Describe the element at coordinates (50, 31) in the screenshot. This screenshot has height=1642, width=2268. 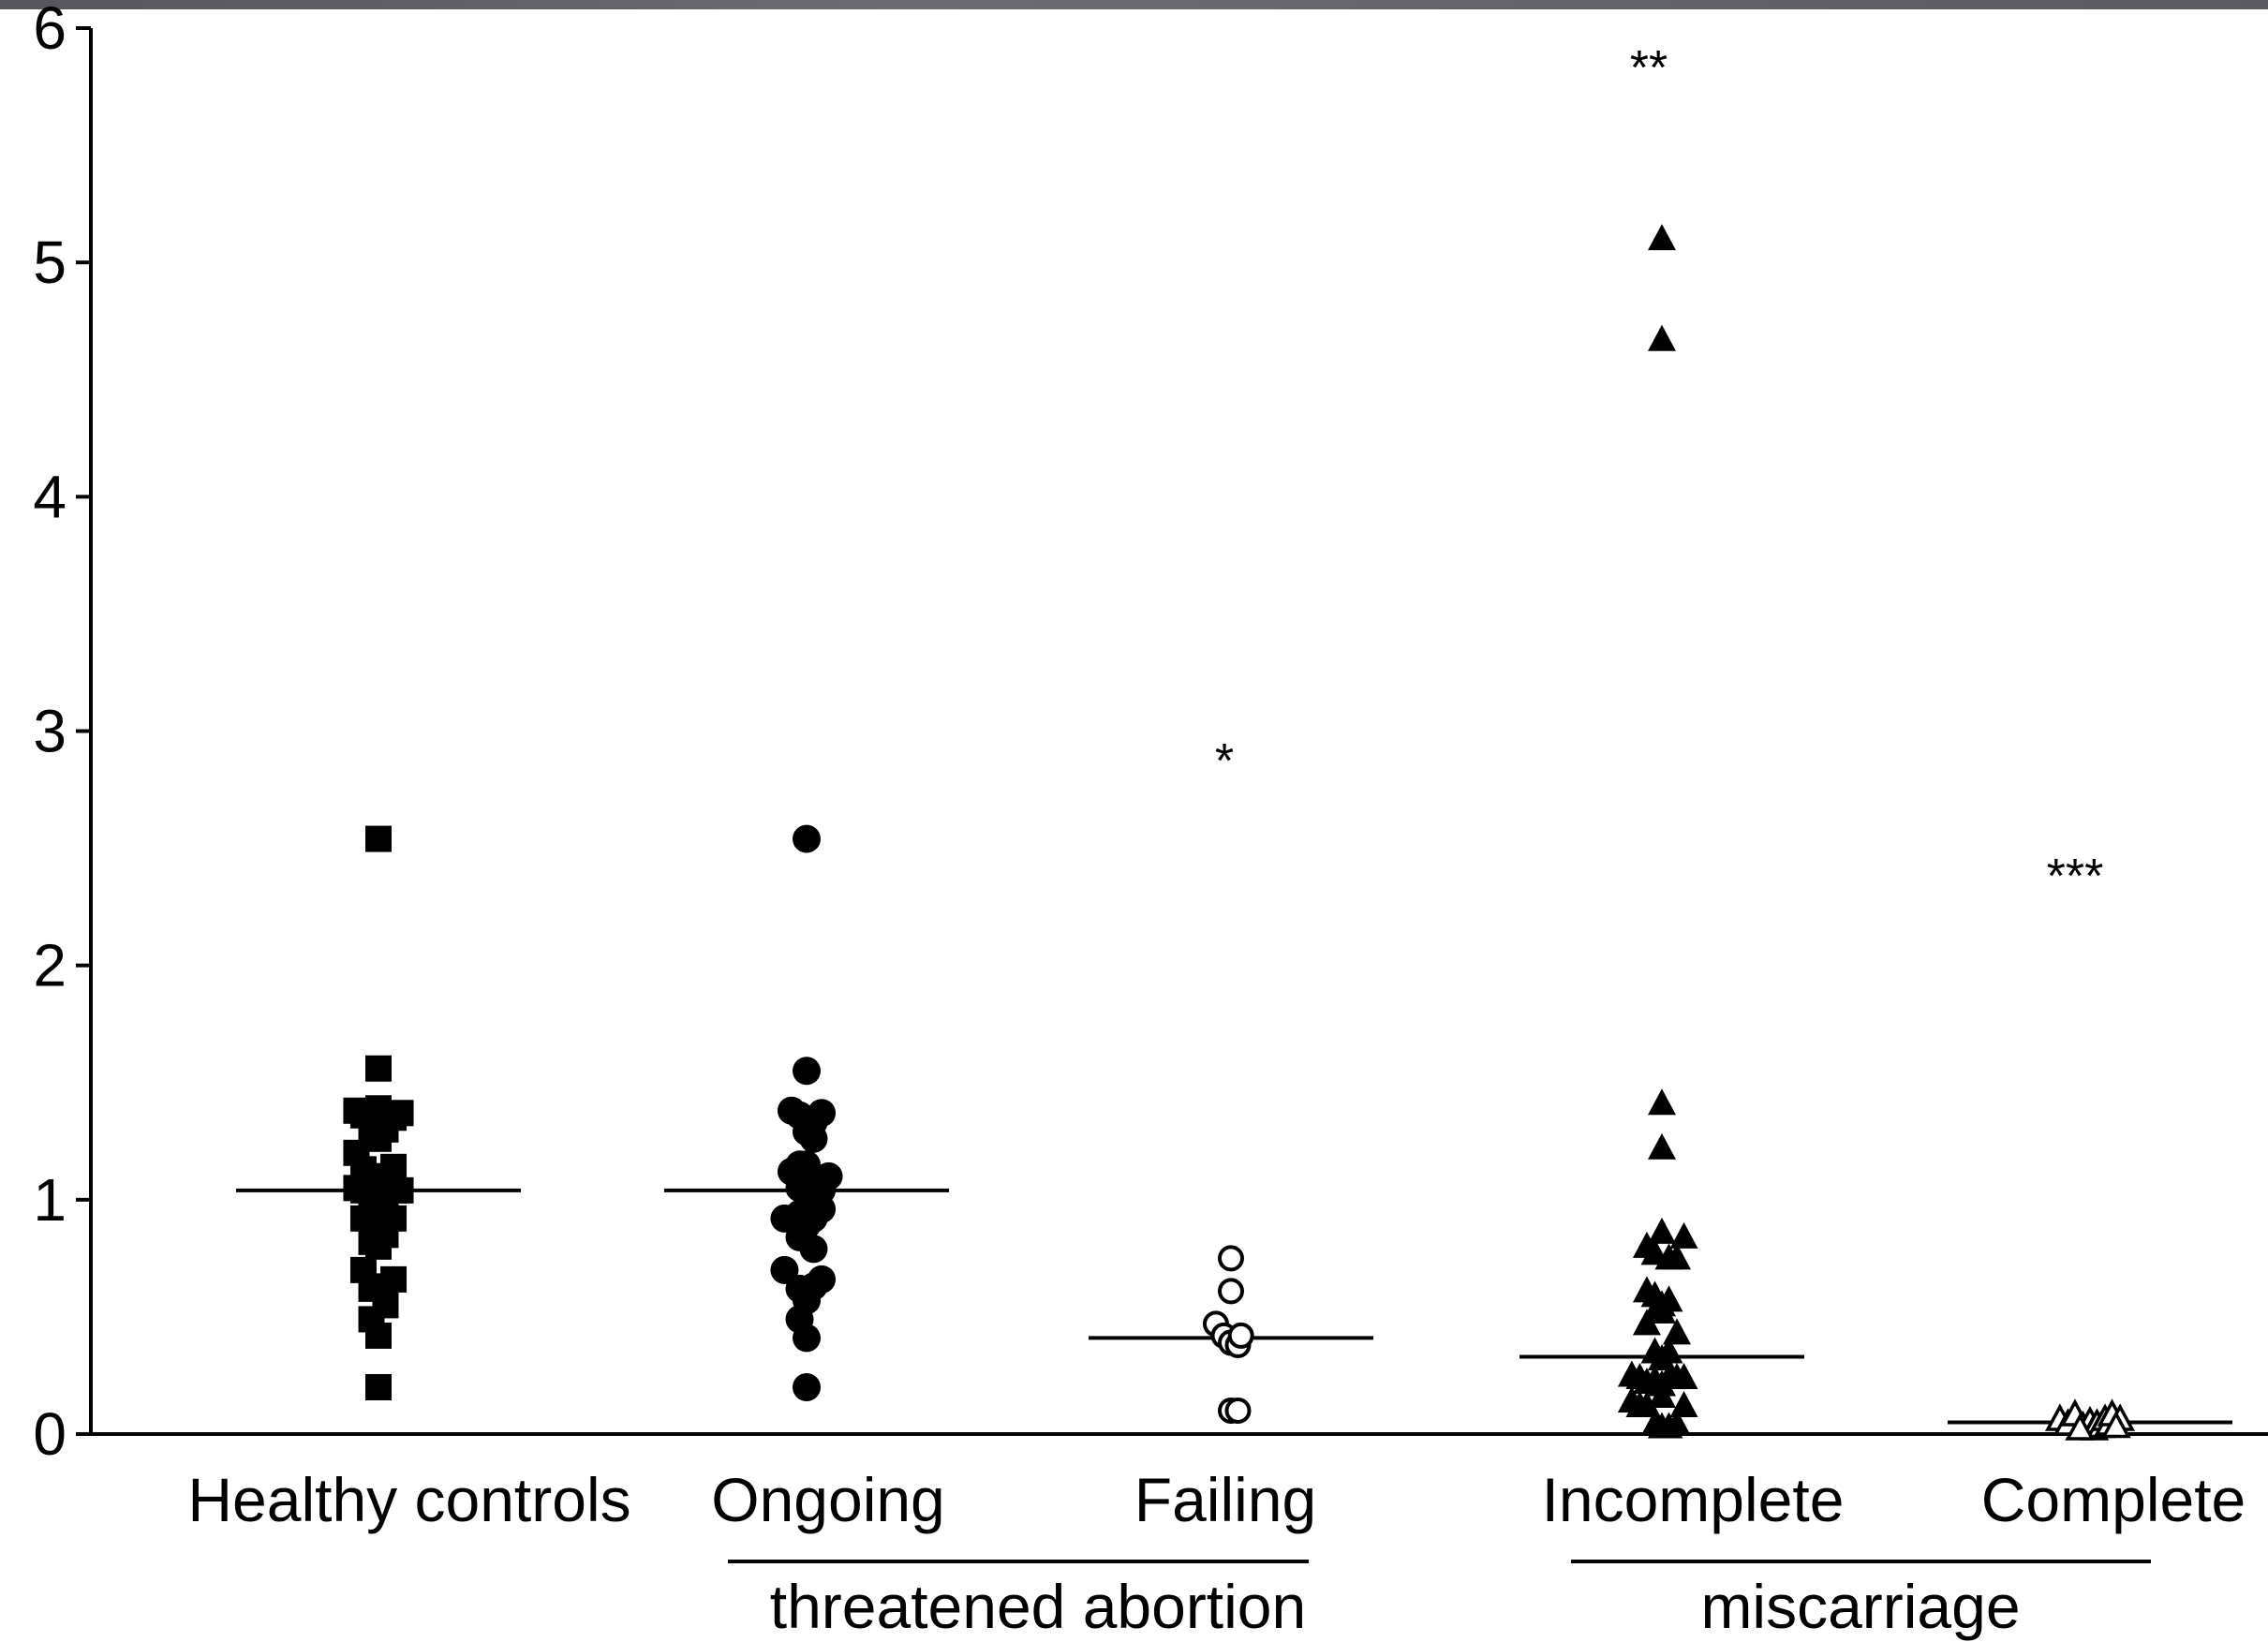
I see `y-tick-label: 6` at that location.